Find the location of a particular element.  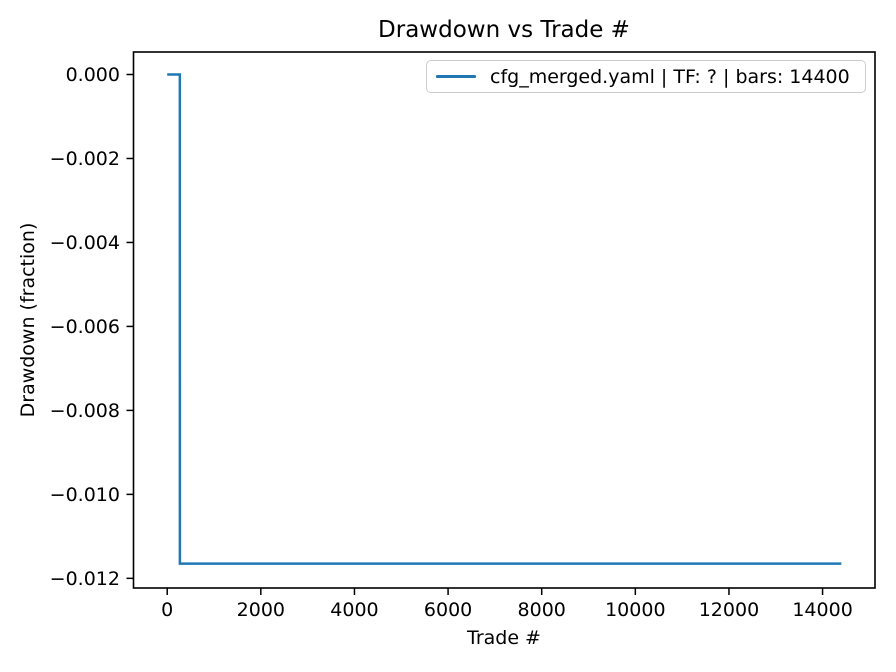

y-tick-label: −0.002 is located at coordinates (85, 159).